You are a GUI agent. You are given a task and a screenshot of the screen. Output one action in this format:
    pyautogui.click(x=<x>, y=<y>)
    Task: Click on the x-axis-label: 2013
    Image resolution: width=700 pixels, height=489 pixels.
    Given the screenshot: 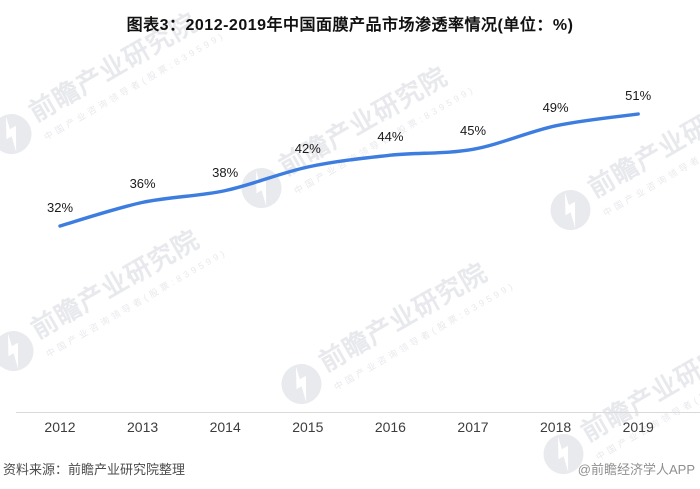 What is the action you would take?
    pyautogui.click(x=143, y=427)
    